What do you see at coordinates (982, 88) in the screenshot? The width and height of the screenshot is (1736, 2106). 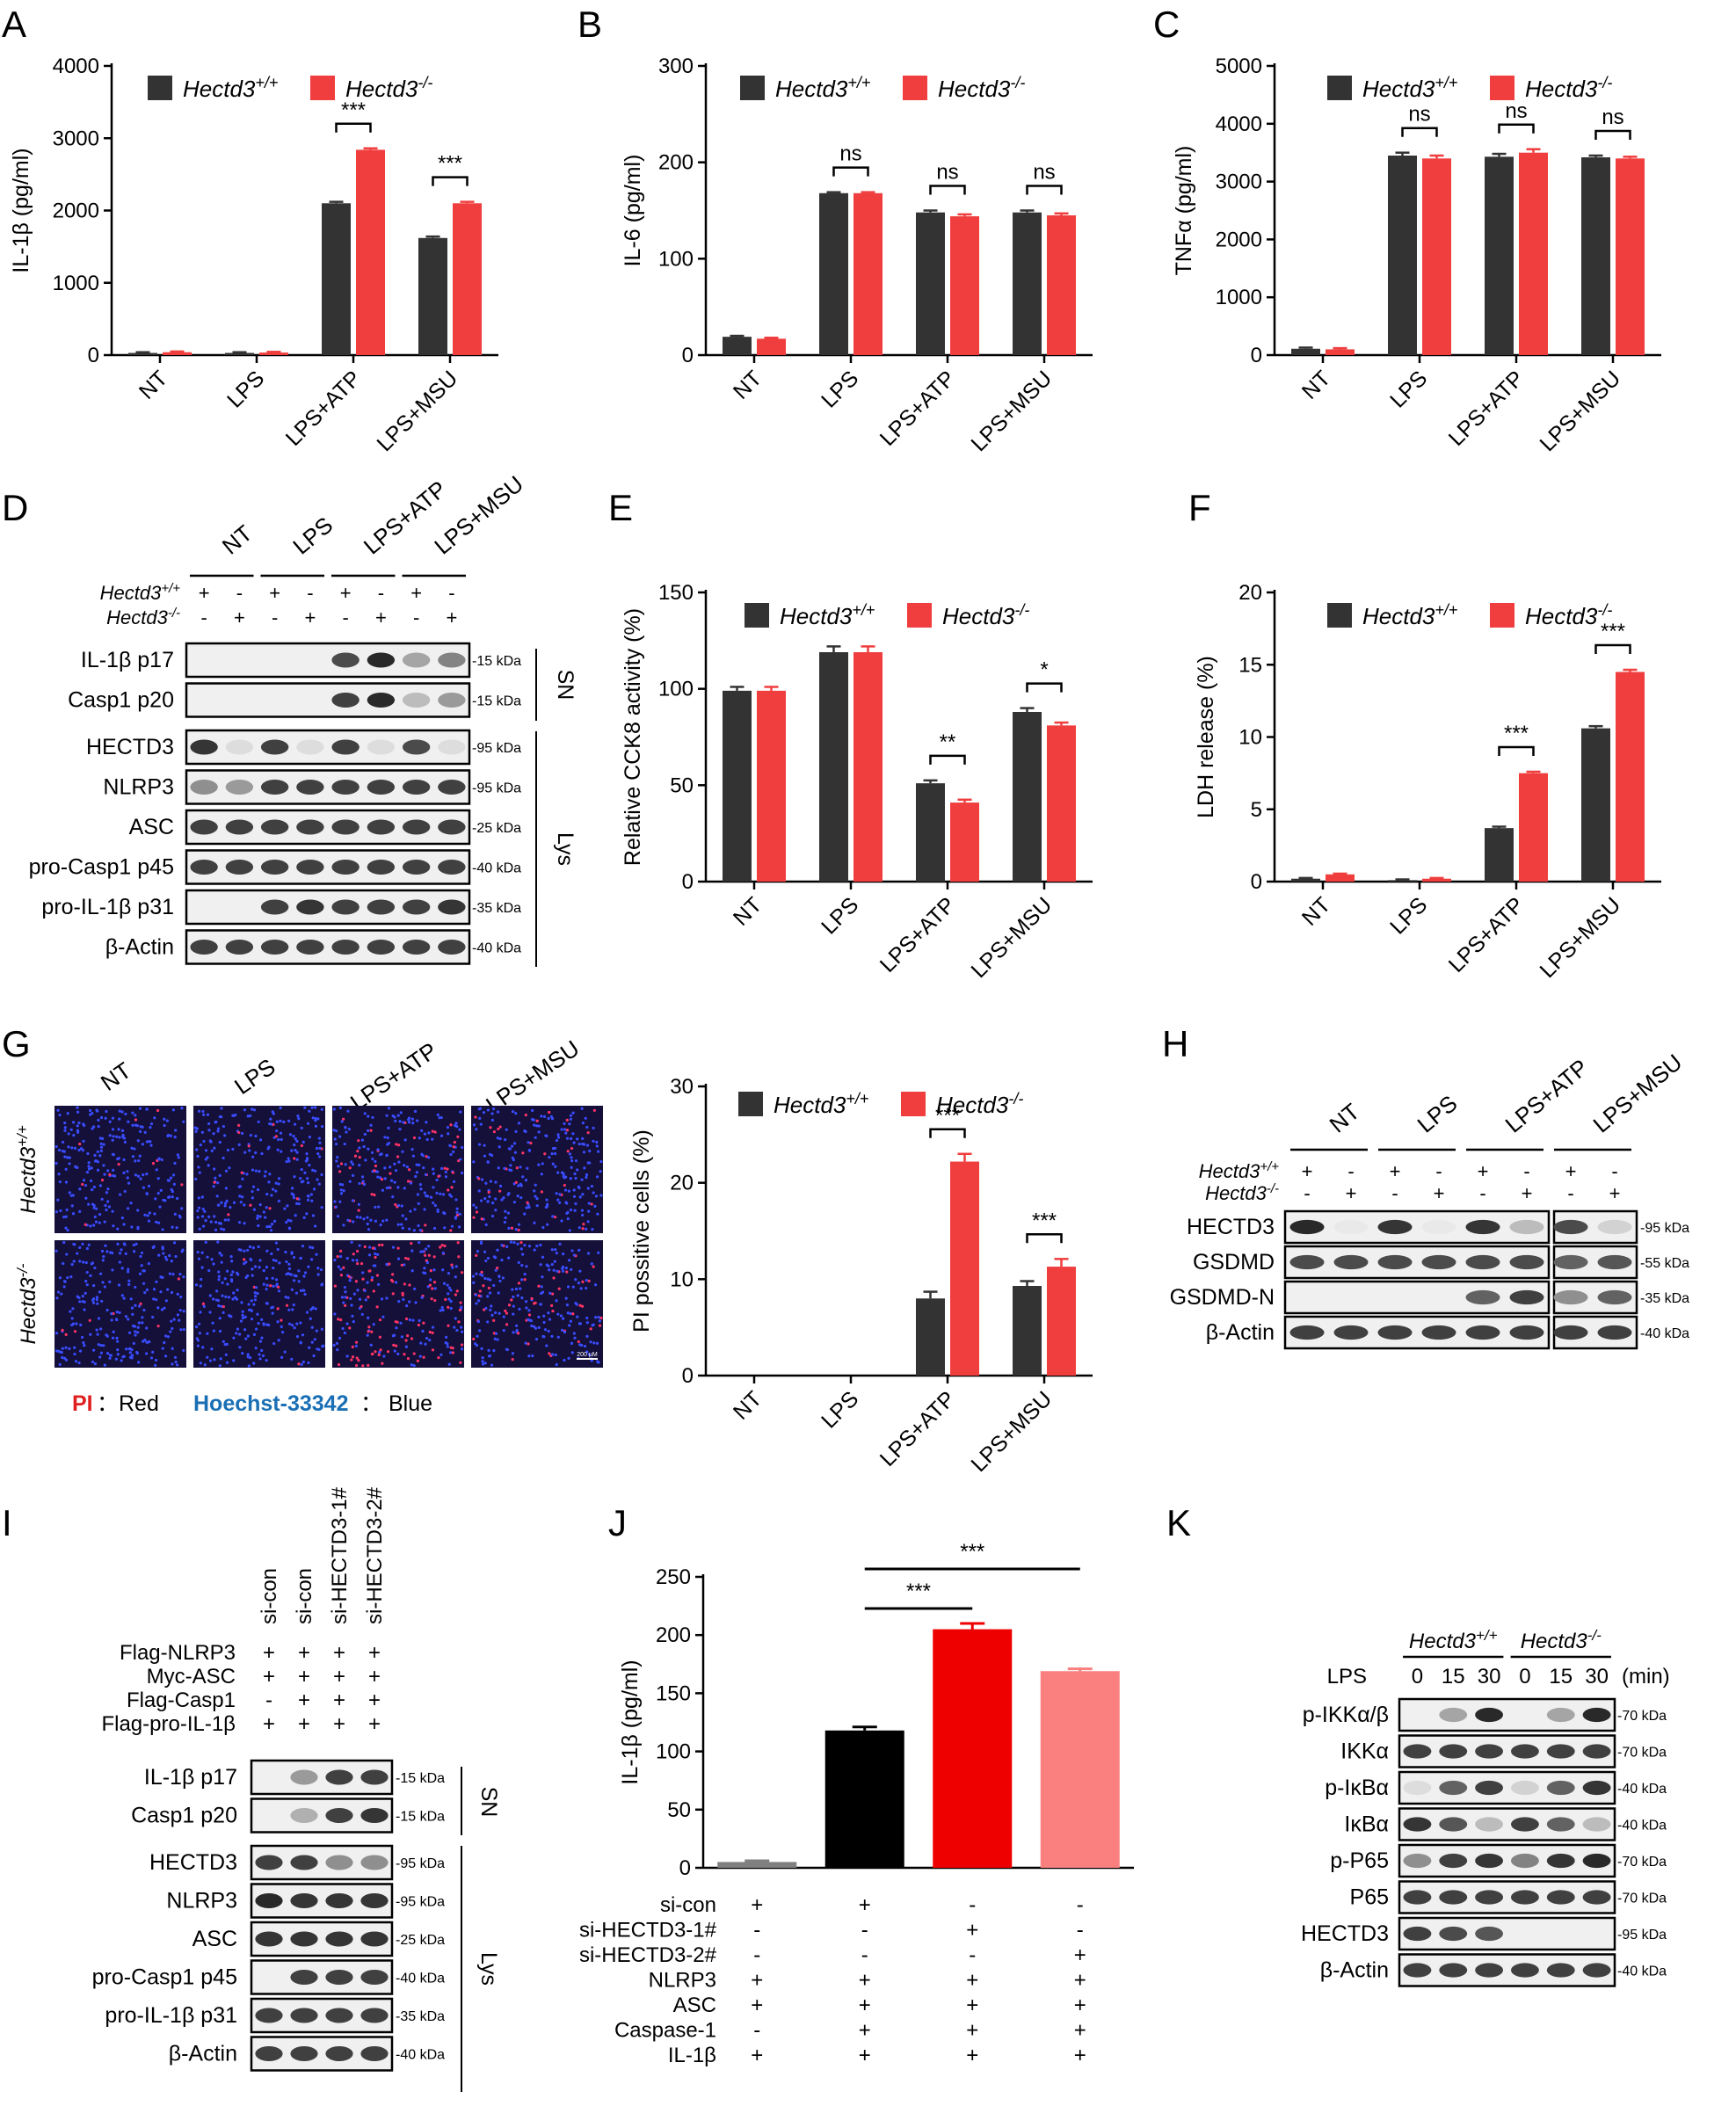 I see `legend-label-ko: Hectd3-/-` at bounding box center [982, 88].